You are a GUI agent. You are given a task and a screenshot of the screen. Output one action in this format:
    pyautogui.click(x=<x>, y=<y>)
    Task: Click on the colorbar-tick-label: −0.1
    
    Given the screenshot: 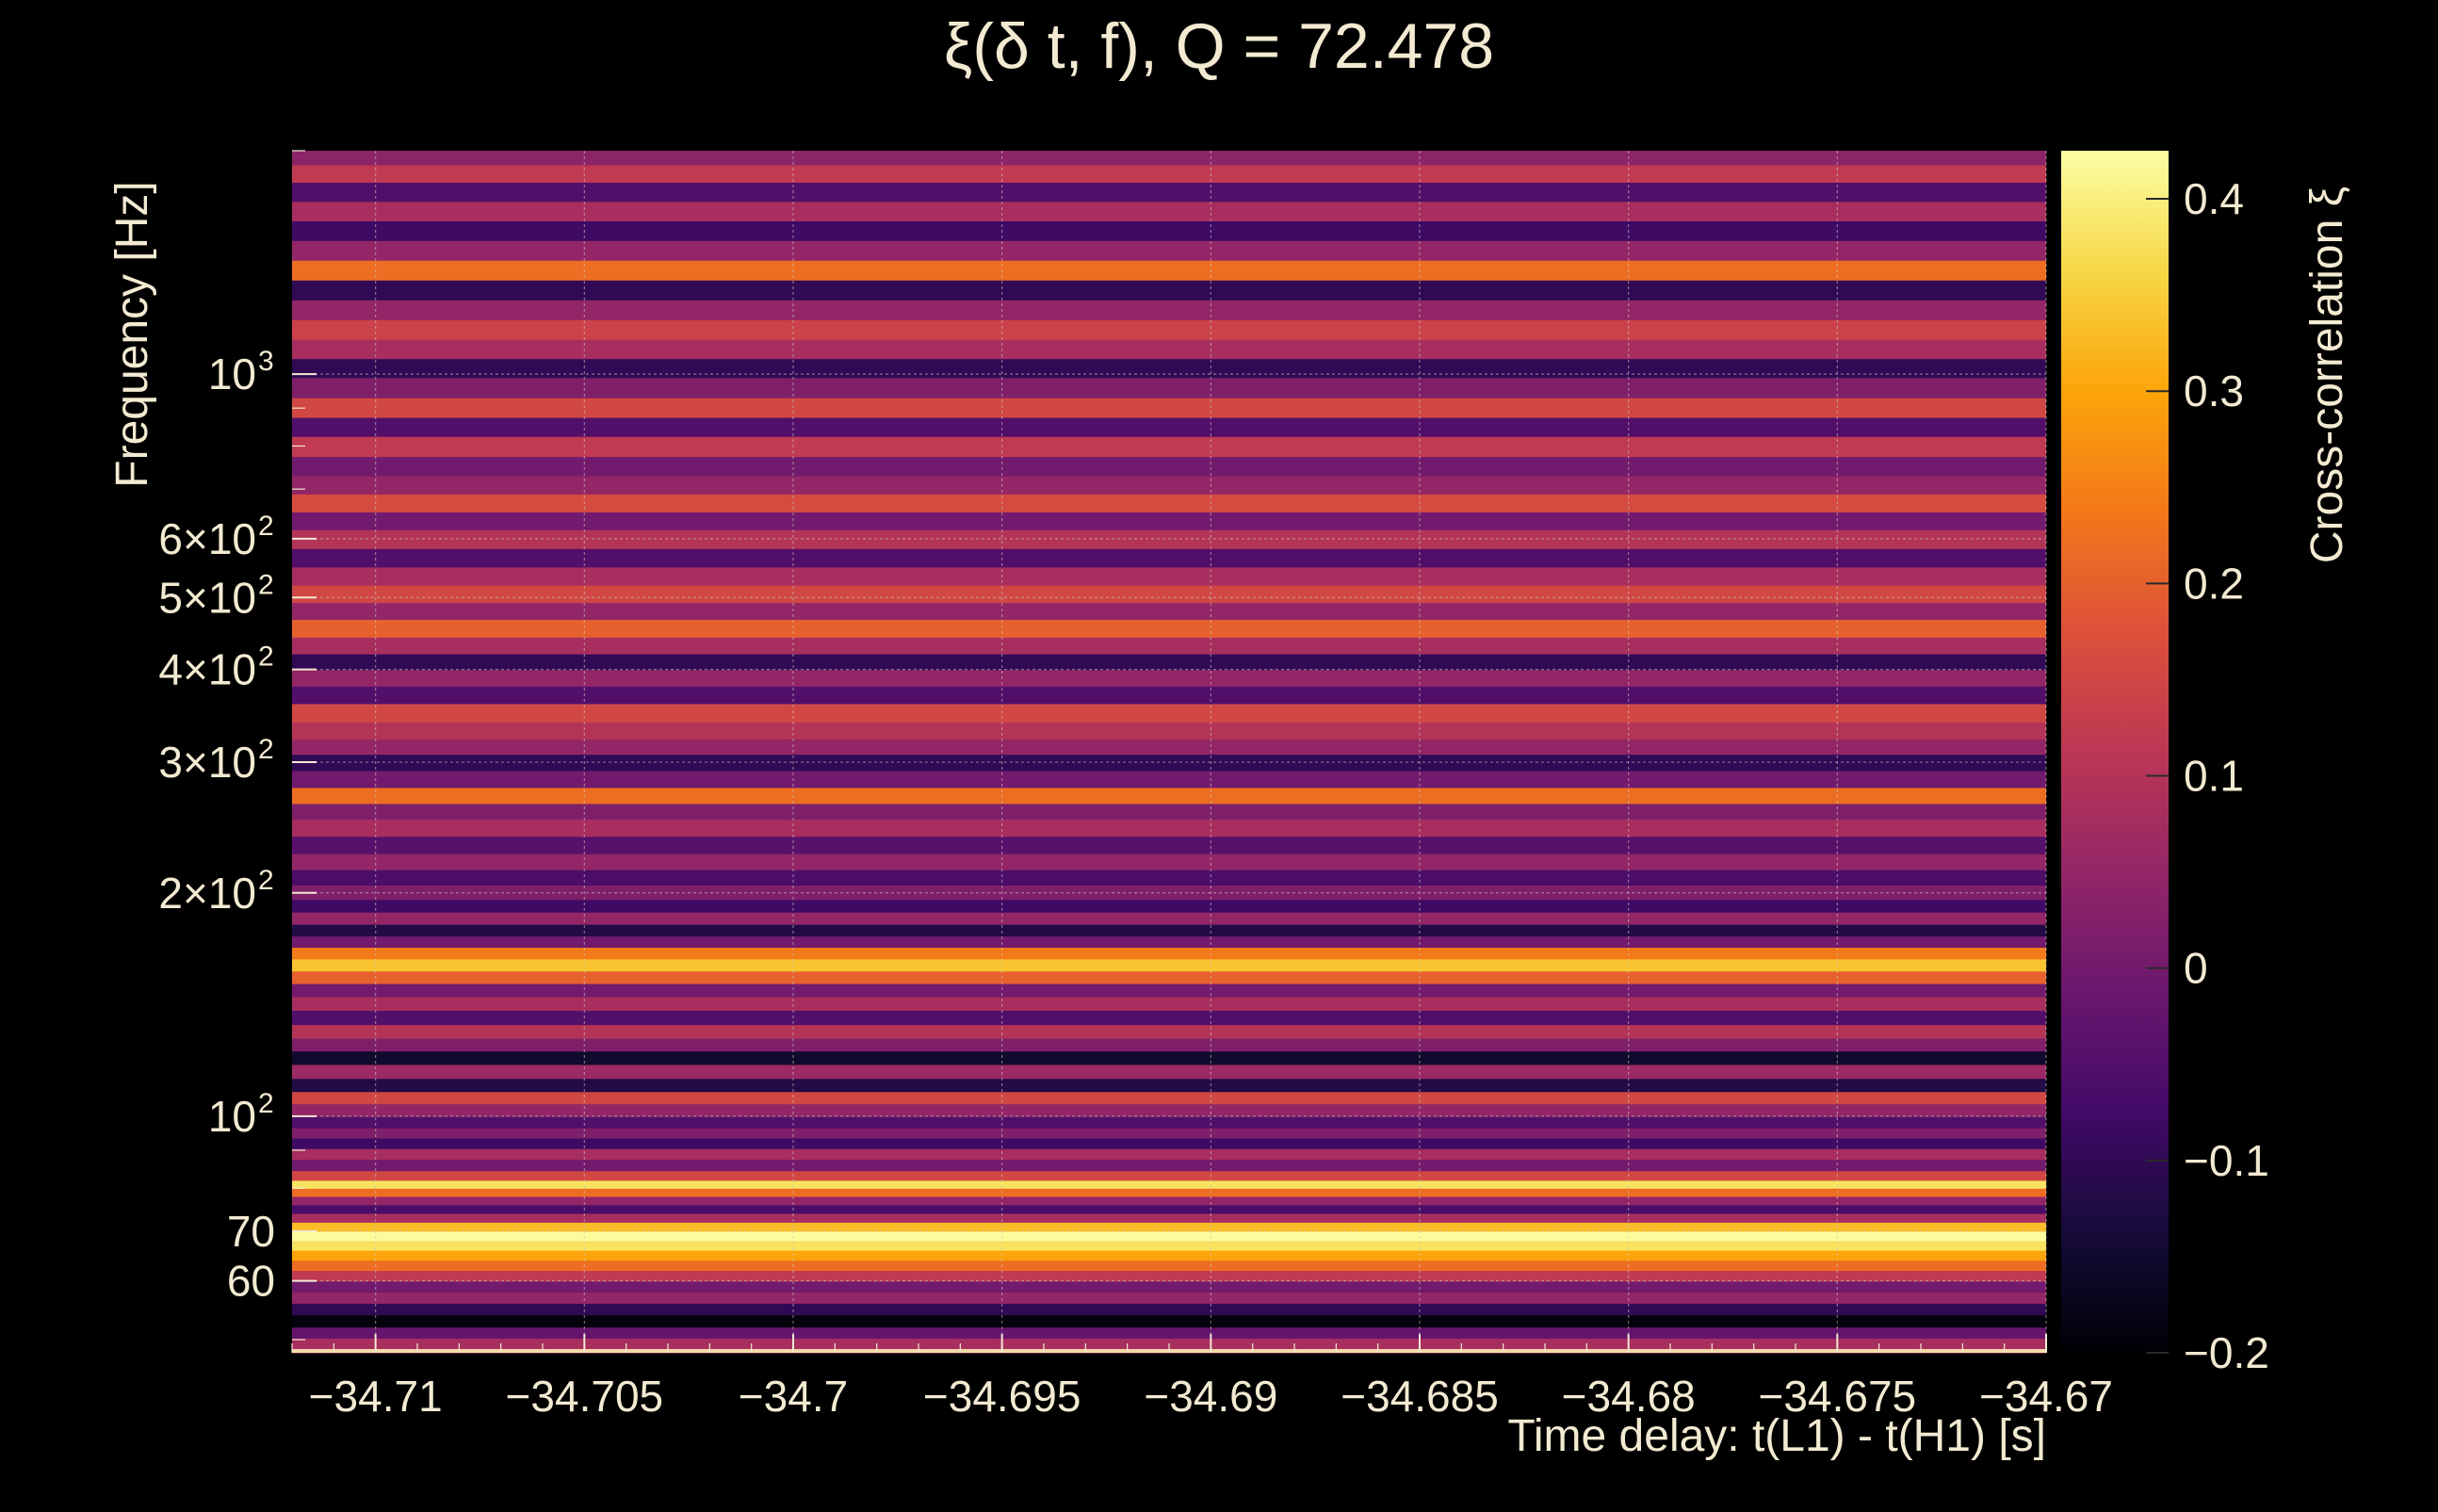 What is the action you would take?
    pyautogui.click(x=2226, y=1160)
    